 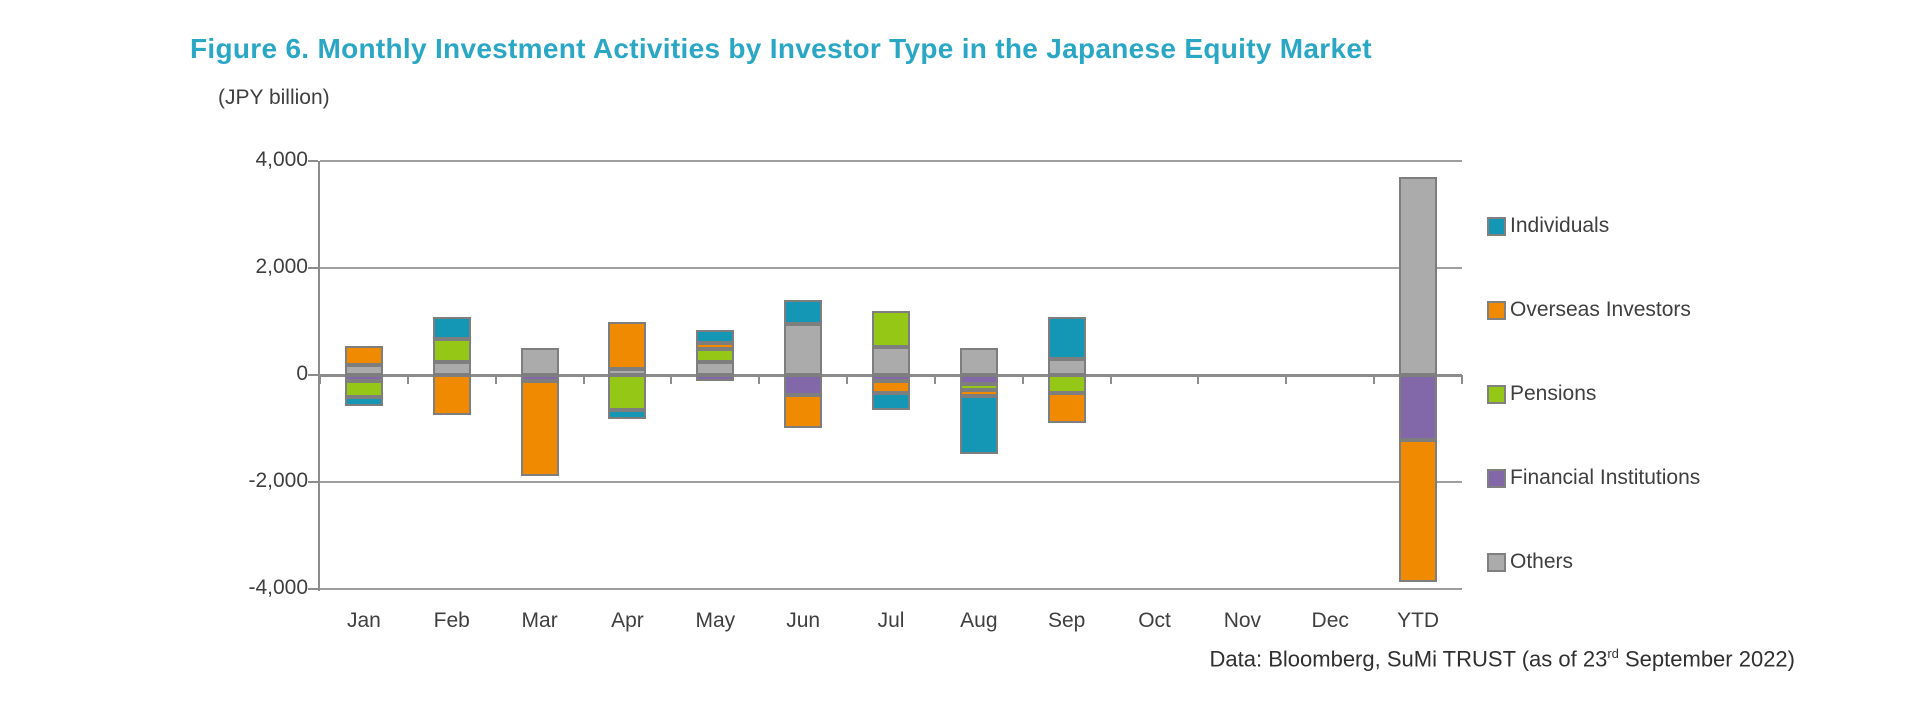 What do you see at coordinates (281, 266) in the screenshot?
I see `y-tick-label: 2,000` at bounding box center [281, 266].